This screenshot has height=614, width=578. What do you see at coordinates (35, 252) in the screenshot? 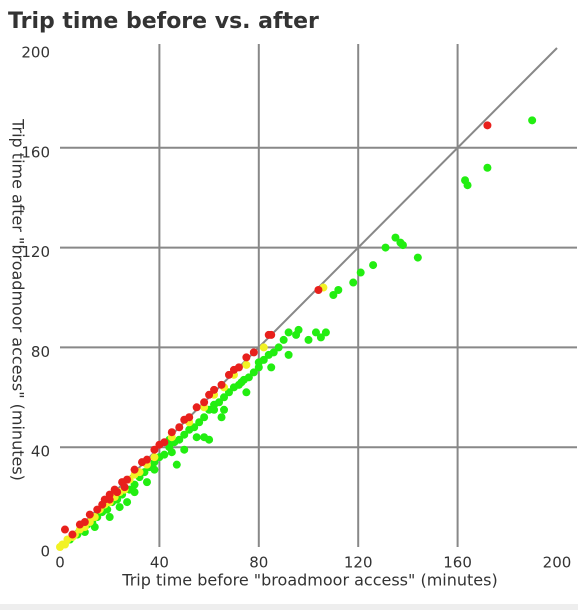
I see `y-tick-label: 120` at bounding box center [35, 252].